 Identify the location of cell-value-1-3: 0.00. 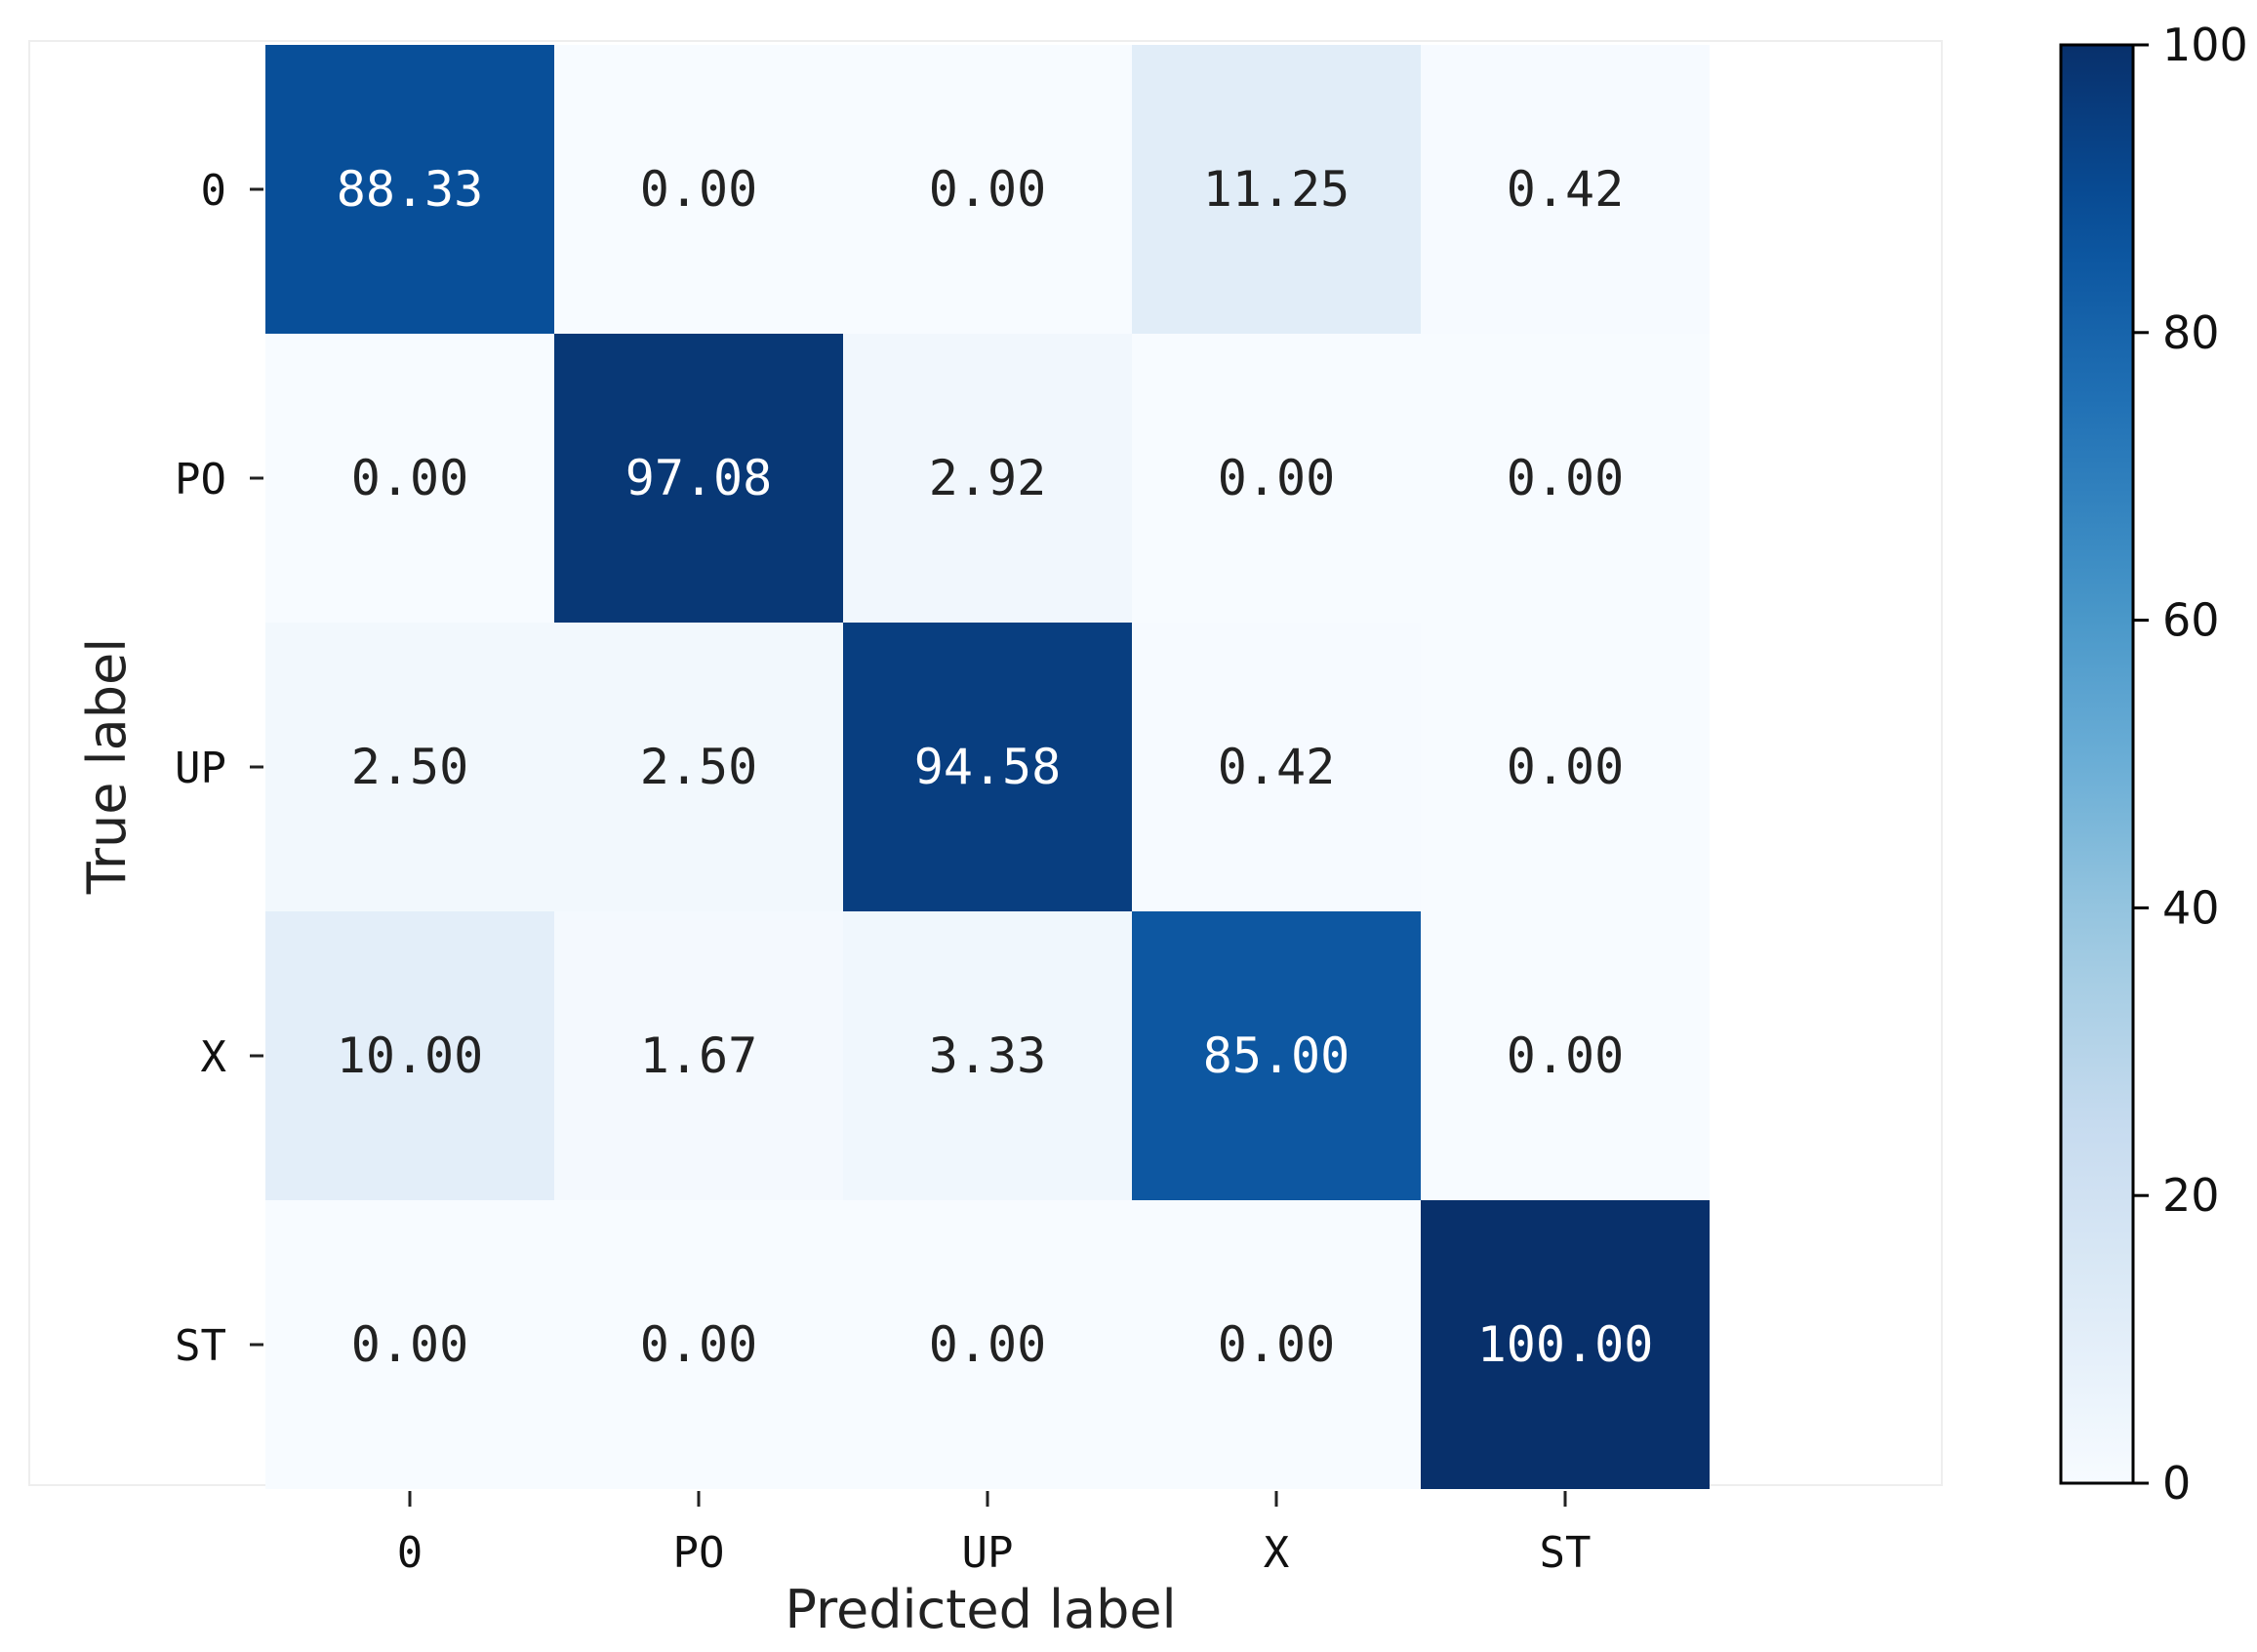
(1276, 478).